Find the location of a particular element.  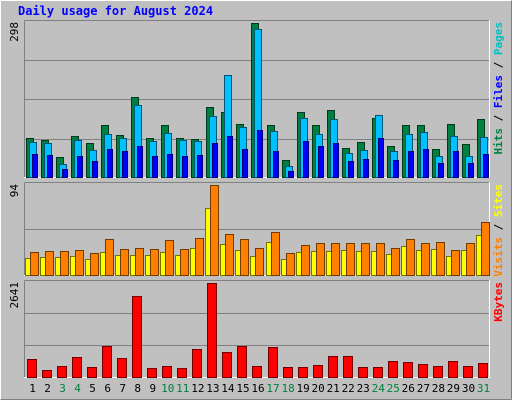

x-tick-label: 14 is located at coordinates (228, 388).